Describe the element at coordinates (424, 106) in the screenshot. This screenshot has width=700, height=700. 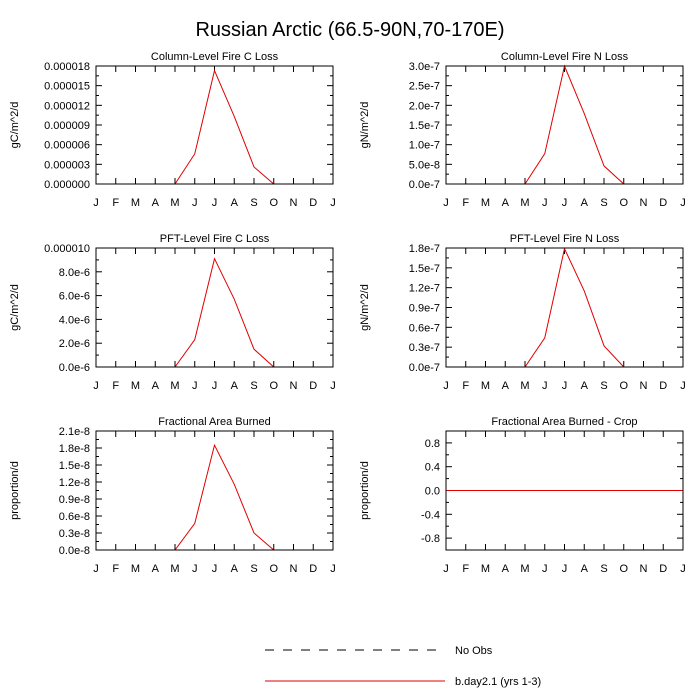
I see `y-tick-label: 2.0e-7` at that location.